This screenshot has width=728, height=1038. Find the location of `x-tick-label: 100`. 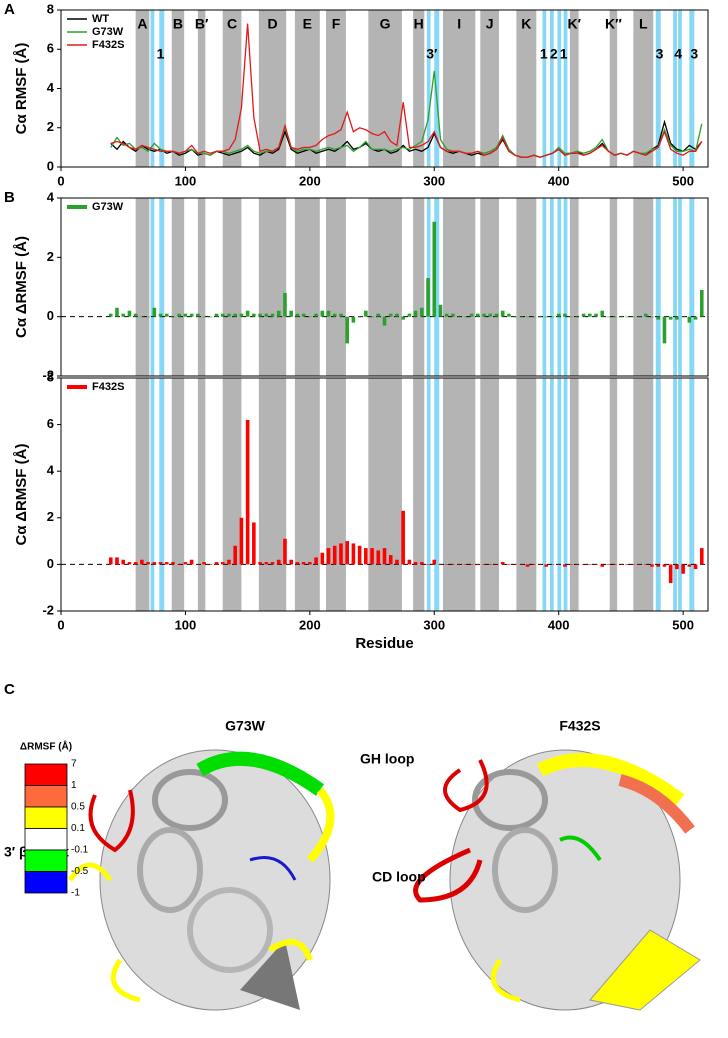

x-tick-label: 100 is located at coordinates (186, 624).